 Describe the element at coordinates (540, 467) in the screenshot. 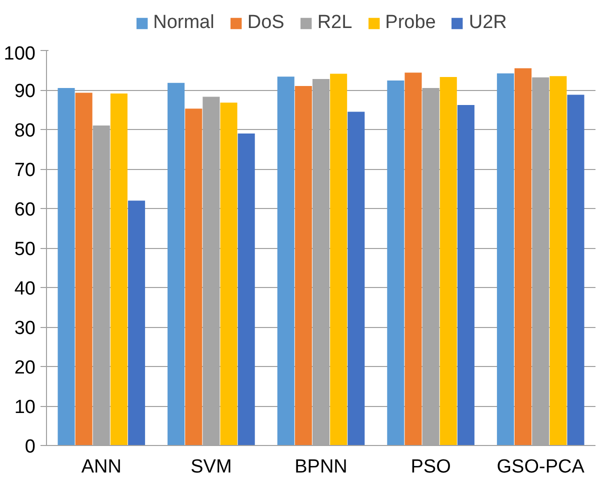

I see `x-tick-label: GSO-PCA` at that location.